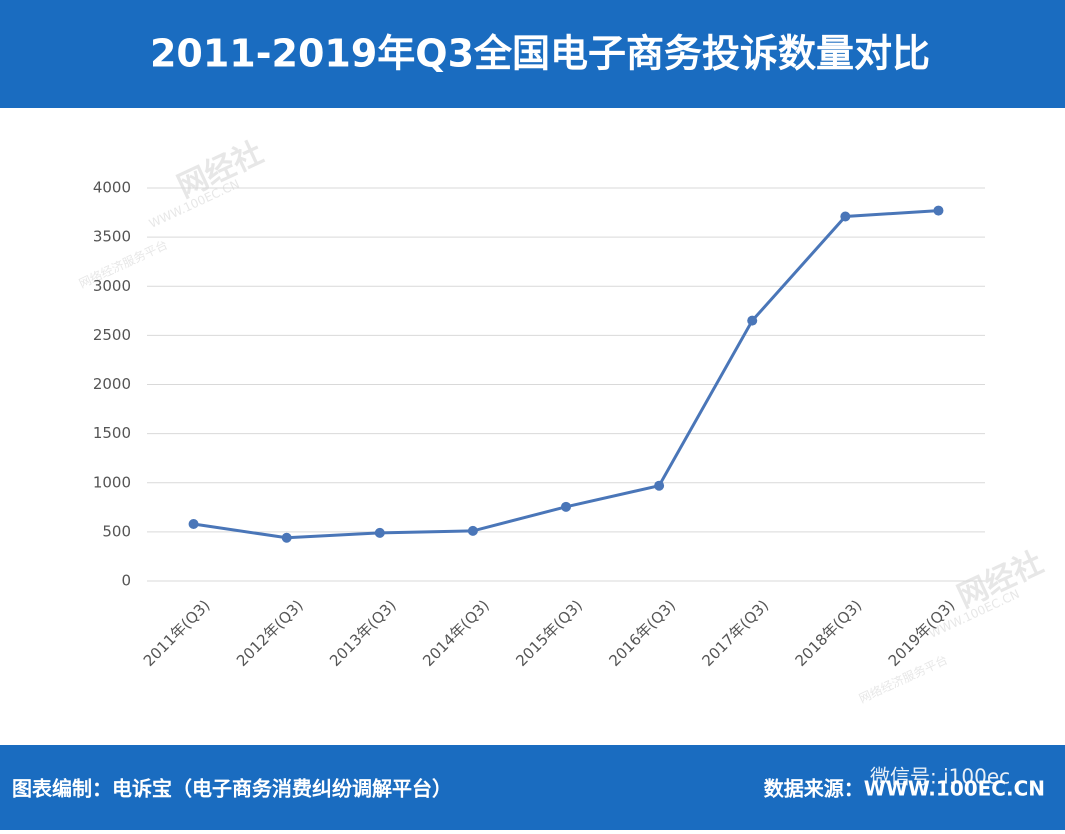  Describe the element at coordinates (126, 581) in the screenshot. I see `y-tick-label: 0` at that location.